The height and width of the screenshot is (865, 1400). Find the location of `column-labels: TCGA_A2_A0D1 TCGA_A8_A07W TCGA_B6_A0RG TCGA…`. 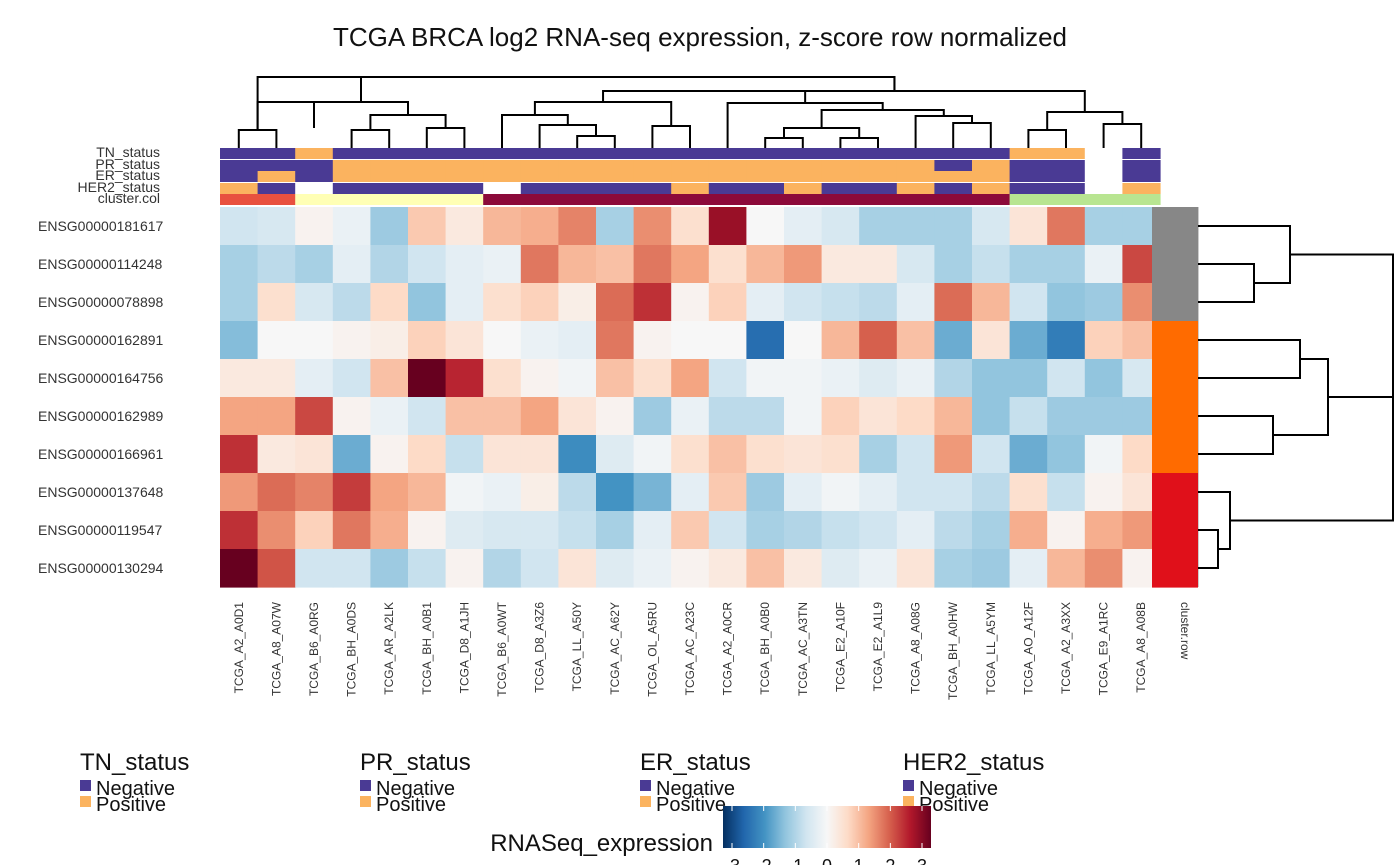

column-labels: TCGA_A2_A0D1 TCGA_A8_A07W TCGA_B6_A0RG TCGA… is located at coordinates (712, 650).